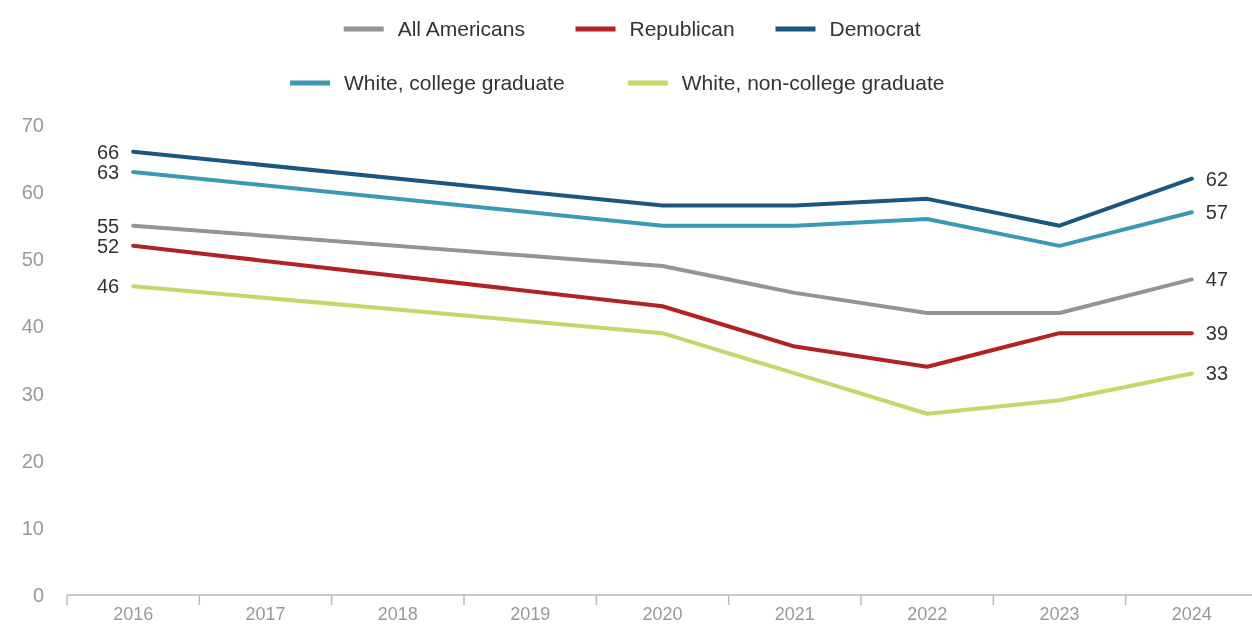 This screenshot has width=1252, height=624. I want to click on x-tick-label: 2020, so click(662, 614).